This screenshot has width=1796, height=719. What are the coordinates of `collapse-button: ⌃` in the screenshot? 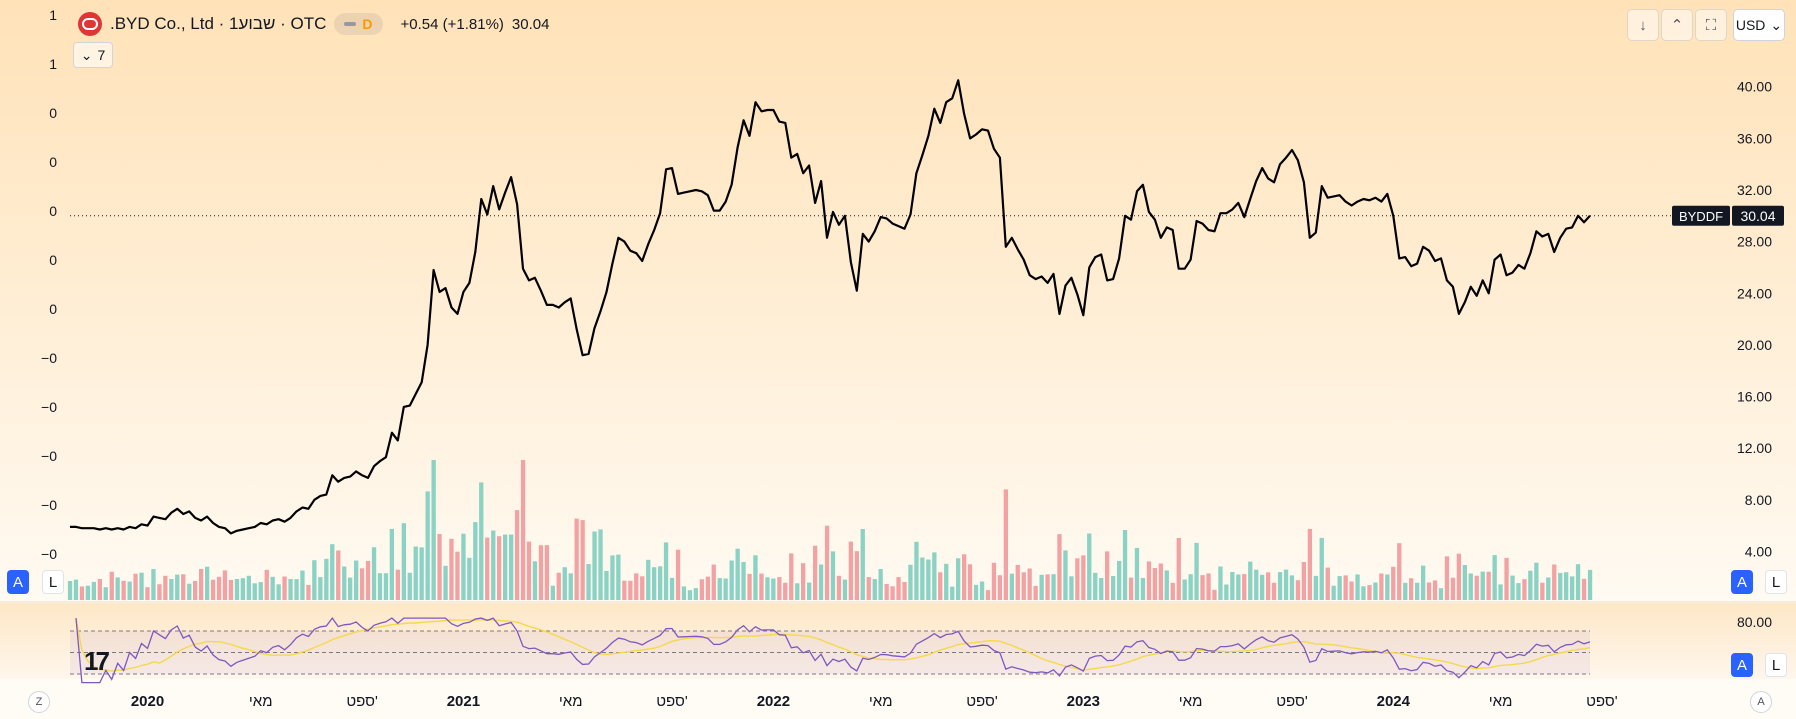 It's located at (1677, 25).